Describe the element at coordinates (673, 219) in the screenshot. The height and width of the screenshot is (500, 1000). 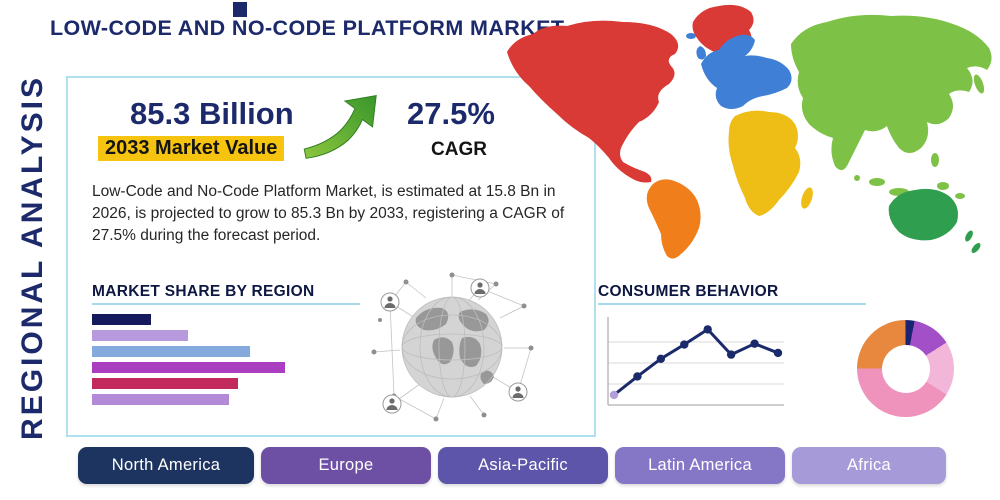
I see `map-south-america` at that location.